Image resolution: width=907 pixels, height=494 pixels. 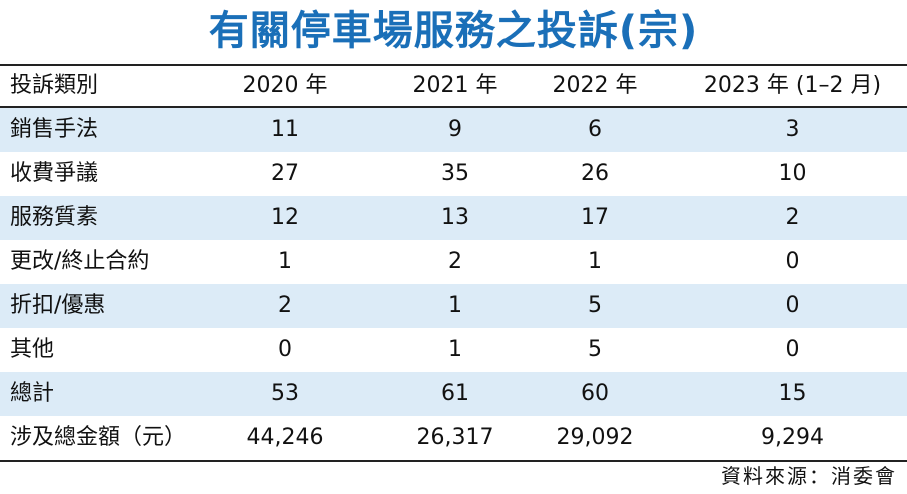 I want to click on table-header-row: 投訴類別 2020 年 2021 年 2022 年 2023 年 (1–2 月), so click(x=453, y=86).